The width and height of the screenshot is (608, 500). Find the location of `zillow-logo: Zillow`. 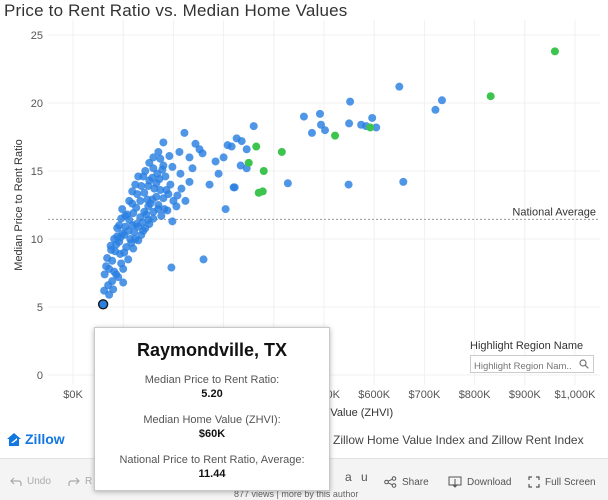

zillow-logo: Zillow is located at coordinates (35, 439).